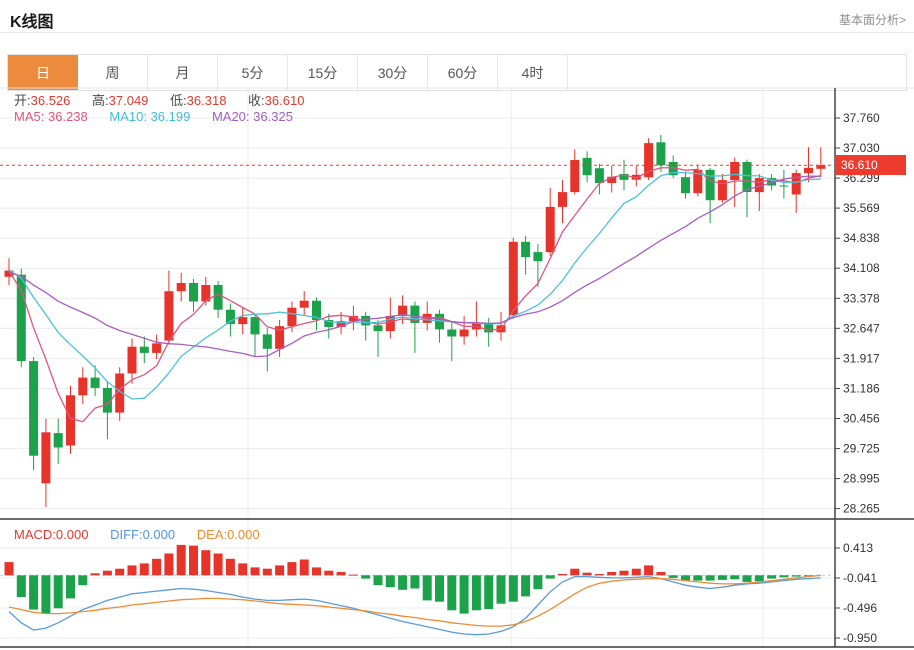 The height and width of the screenshot is (650, 914). What do you see at coordinates (212, 534) in the screenshot?
I see `dea-label: DEA:` at bounding box center [212, 534].